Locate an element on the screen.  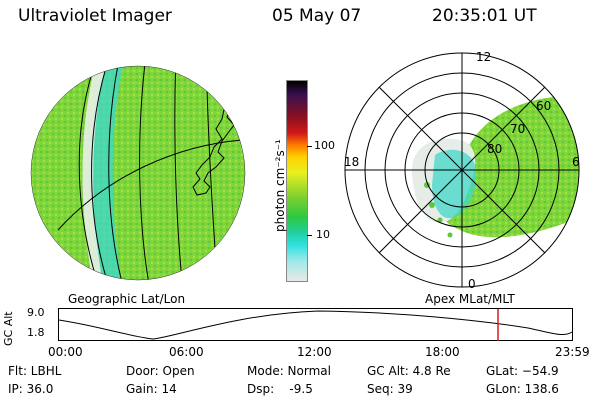
mlt-label-18: 18 is located at coordinates (351, 162).